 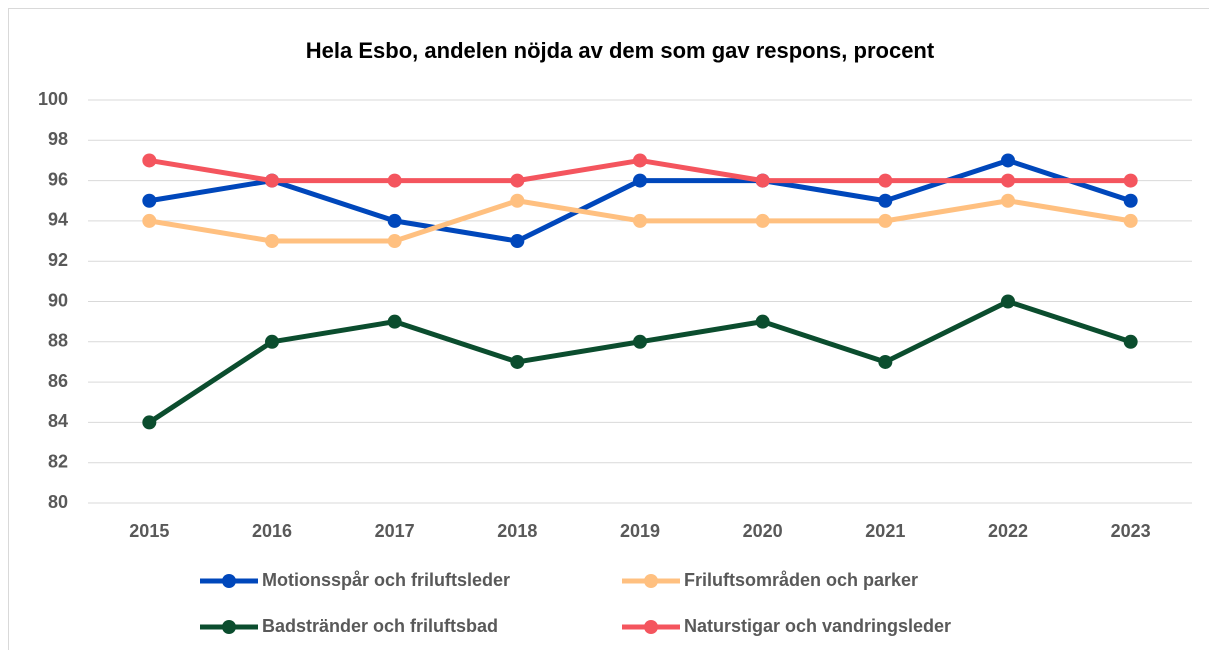 What do you see at coordinates (58, 421) in the screenshot?
I see `y-tick-label: 84` at bounding box center [58, 421].